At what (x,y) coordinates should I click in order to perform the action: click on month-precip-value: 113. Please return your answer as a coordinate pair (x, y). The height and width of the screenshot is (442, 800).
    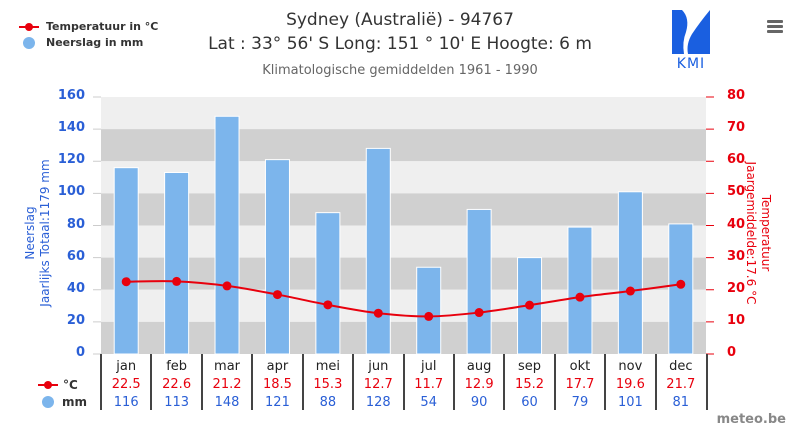
    Looking at the image, I should click on (177, 402).